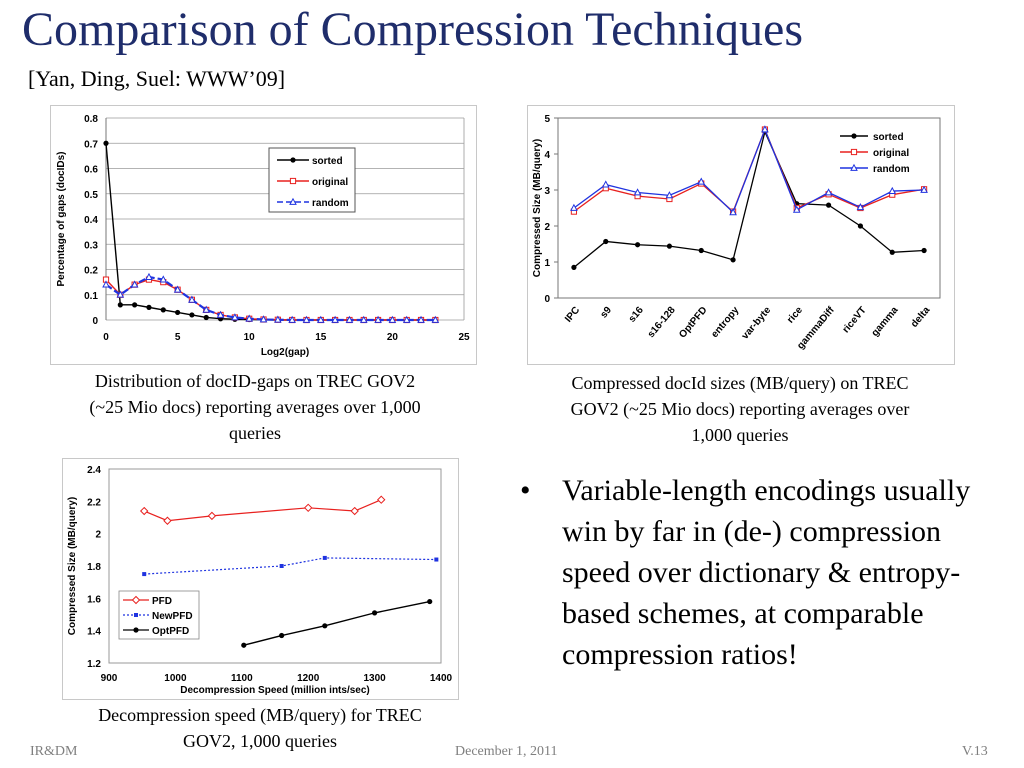  I want to click on series-line-original, so click(270, 299).